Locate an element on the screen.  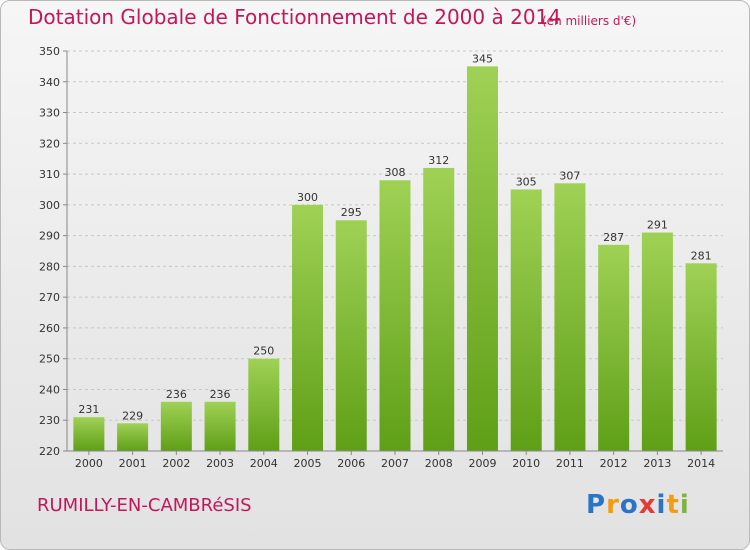
x-tick-label: 2005 is located at coordinates (308, 463).